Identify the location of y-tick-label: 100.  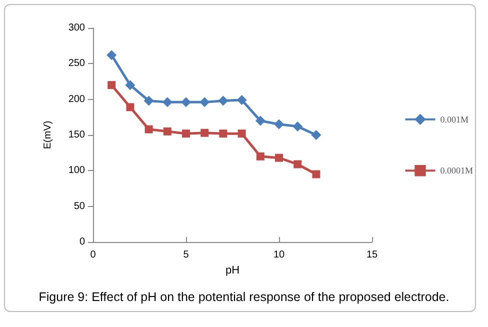
(77, 170).